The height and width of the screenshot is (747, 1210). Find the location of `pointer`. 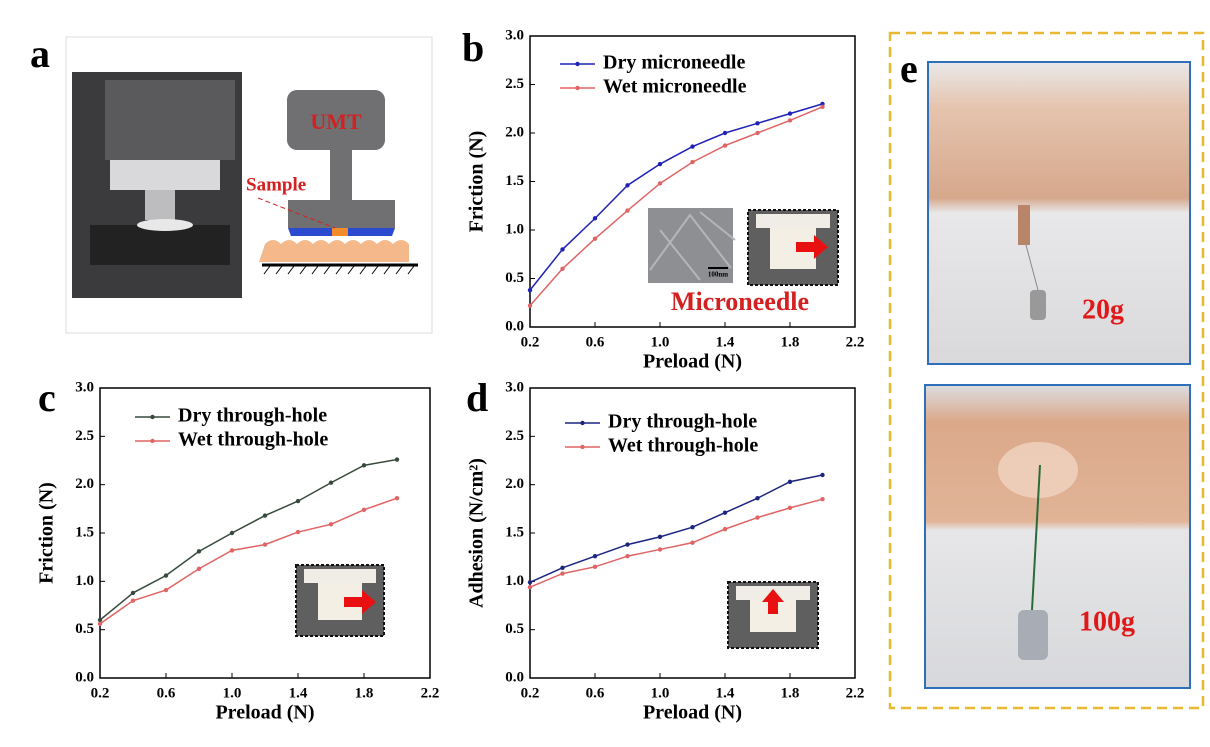

pointer is located at coordinates (296, 213).